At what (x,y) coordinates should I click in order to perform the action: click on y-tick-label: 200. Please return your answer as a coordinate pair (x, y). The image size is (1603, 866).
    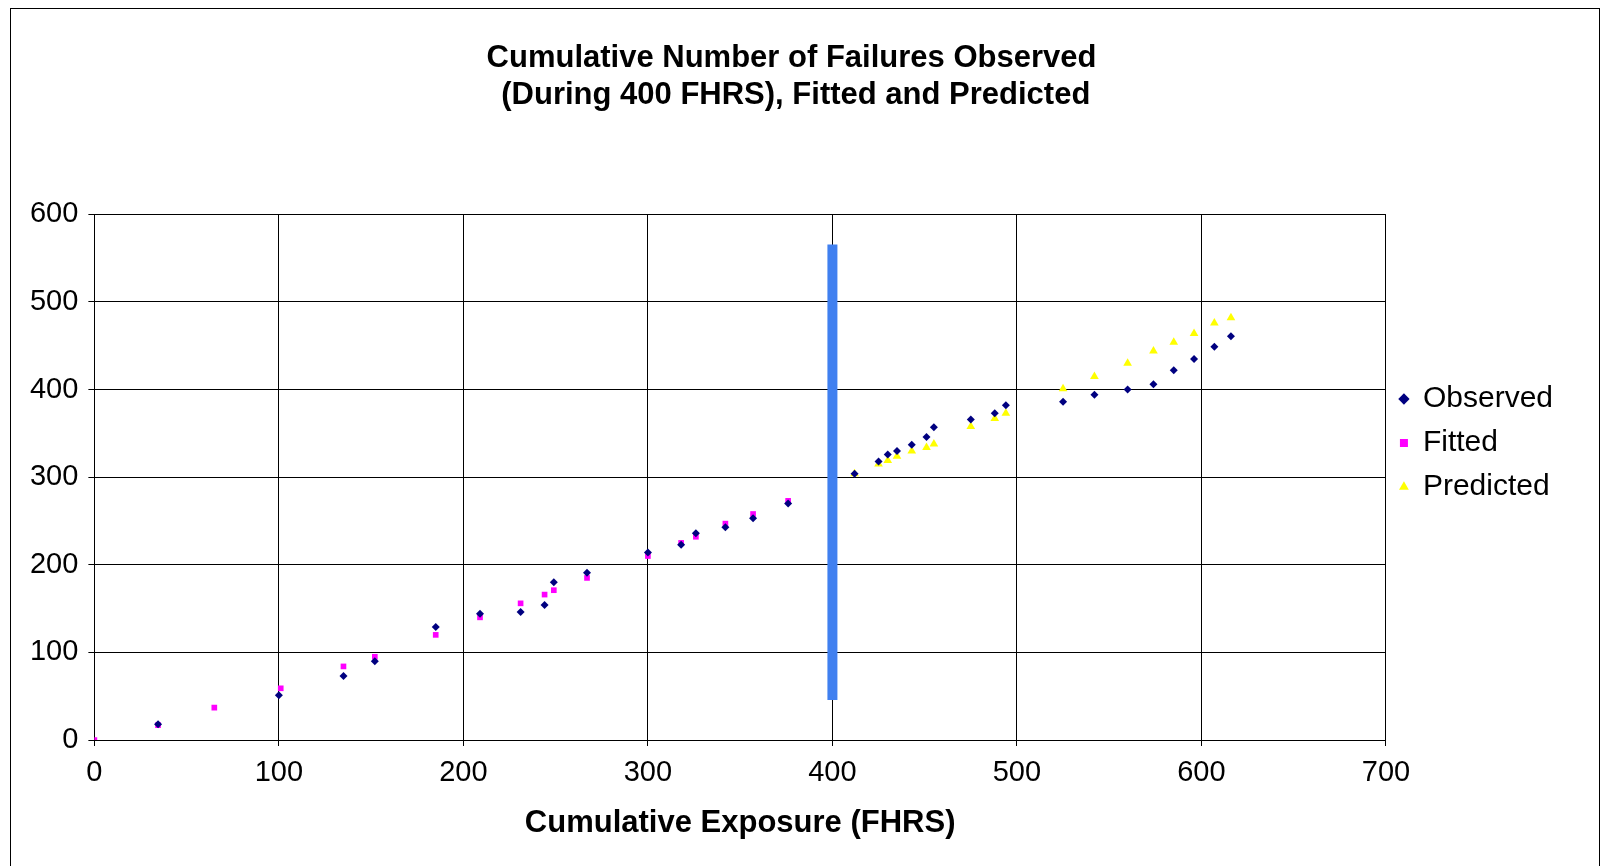
    Looking at the image, I should click on (54, 562).